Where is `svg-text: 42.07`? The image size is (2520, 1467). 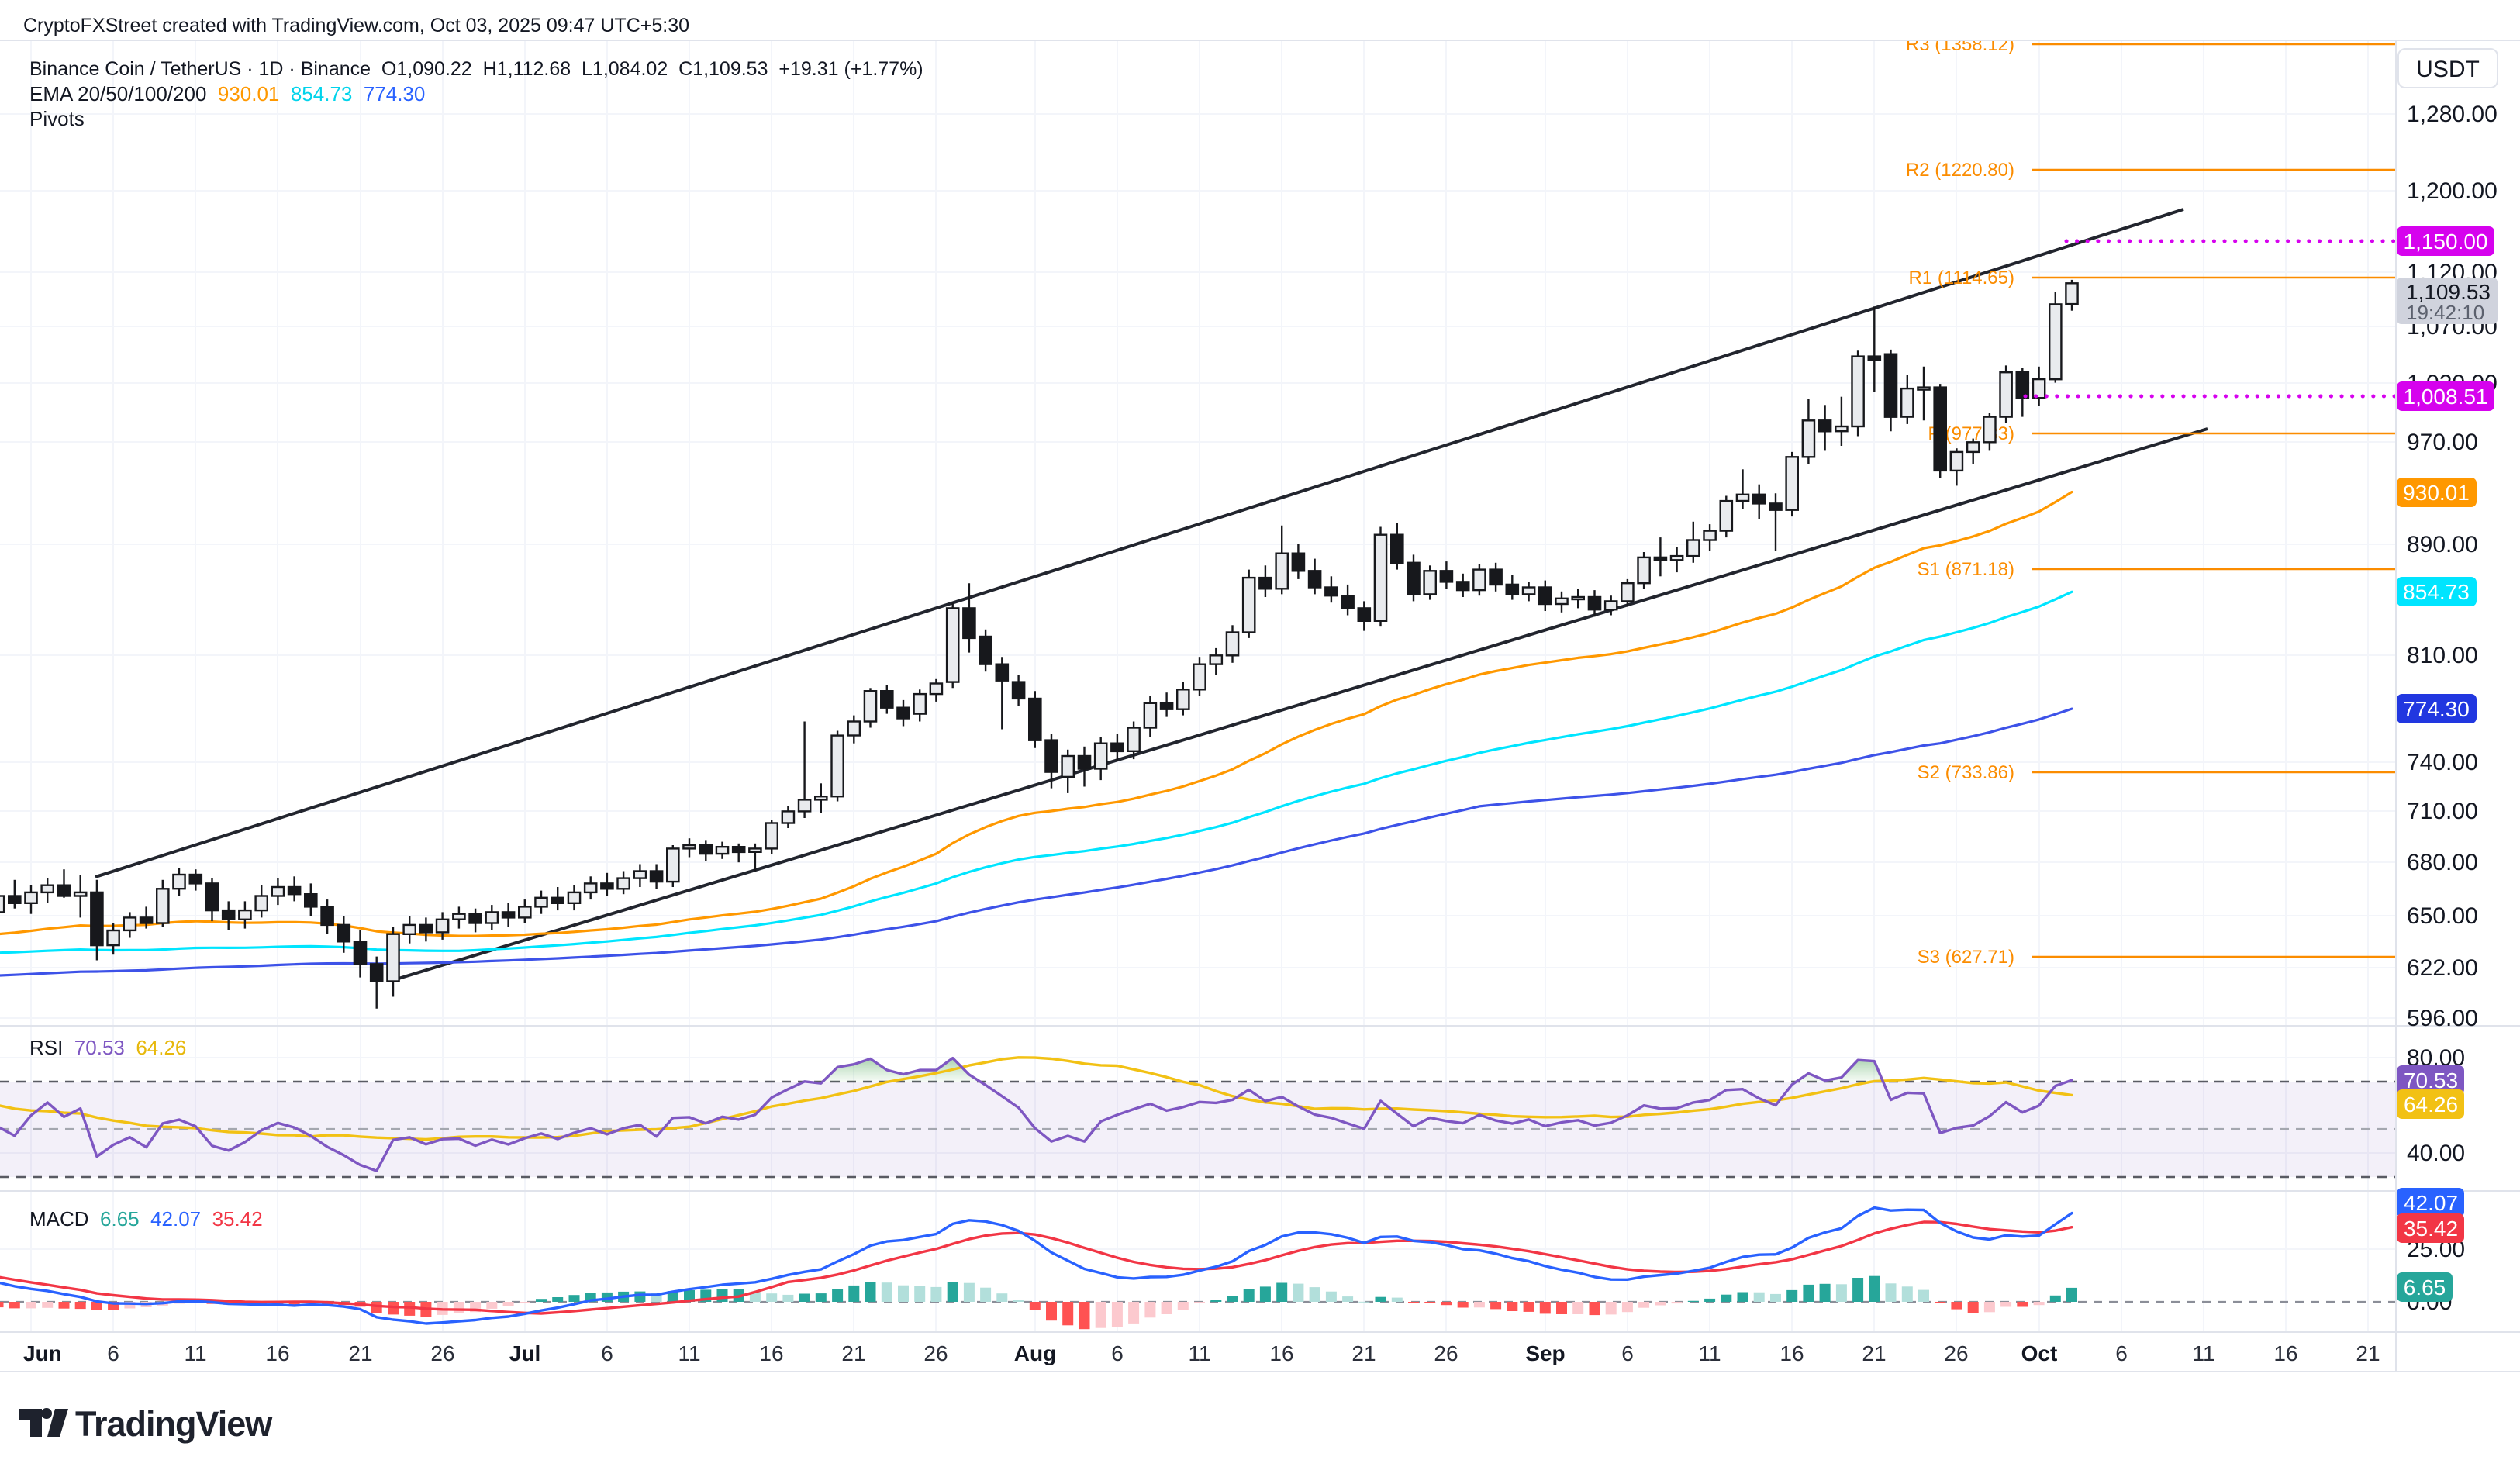
svg-text: 42.07 is located at coordinates (2431, 1203).